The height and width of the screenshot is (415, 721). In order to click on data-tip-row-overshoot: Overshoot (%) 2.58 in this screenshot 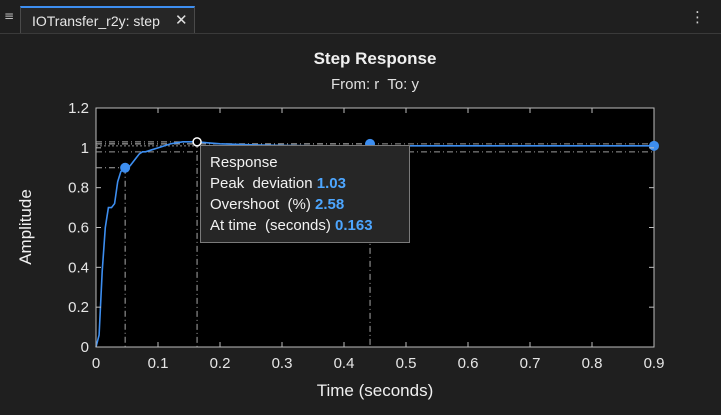, I will do `click(305, 204)`.